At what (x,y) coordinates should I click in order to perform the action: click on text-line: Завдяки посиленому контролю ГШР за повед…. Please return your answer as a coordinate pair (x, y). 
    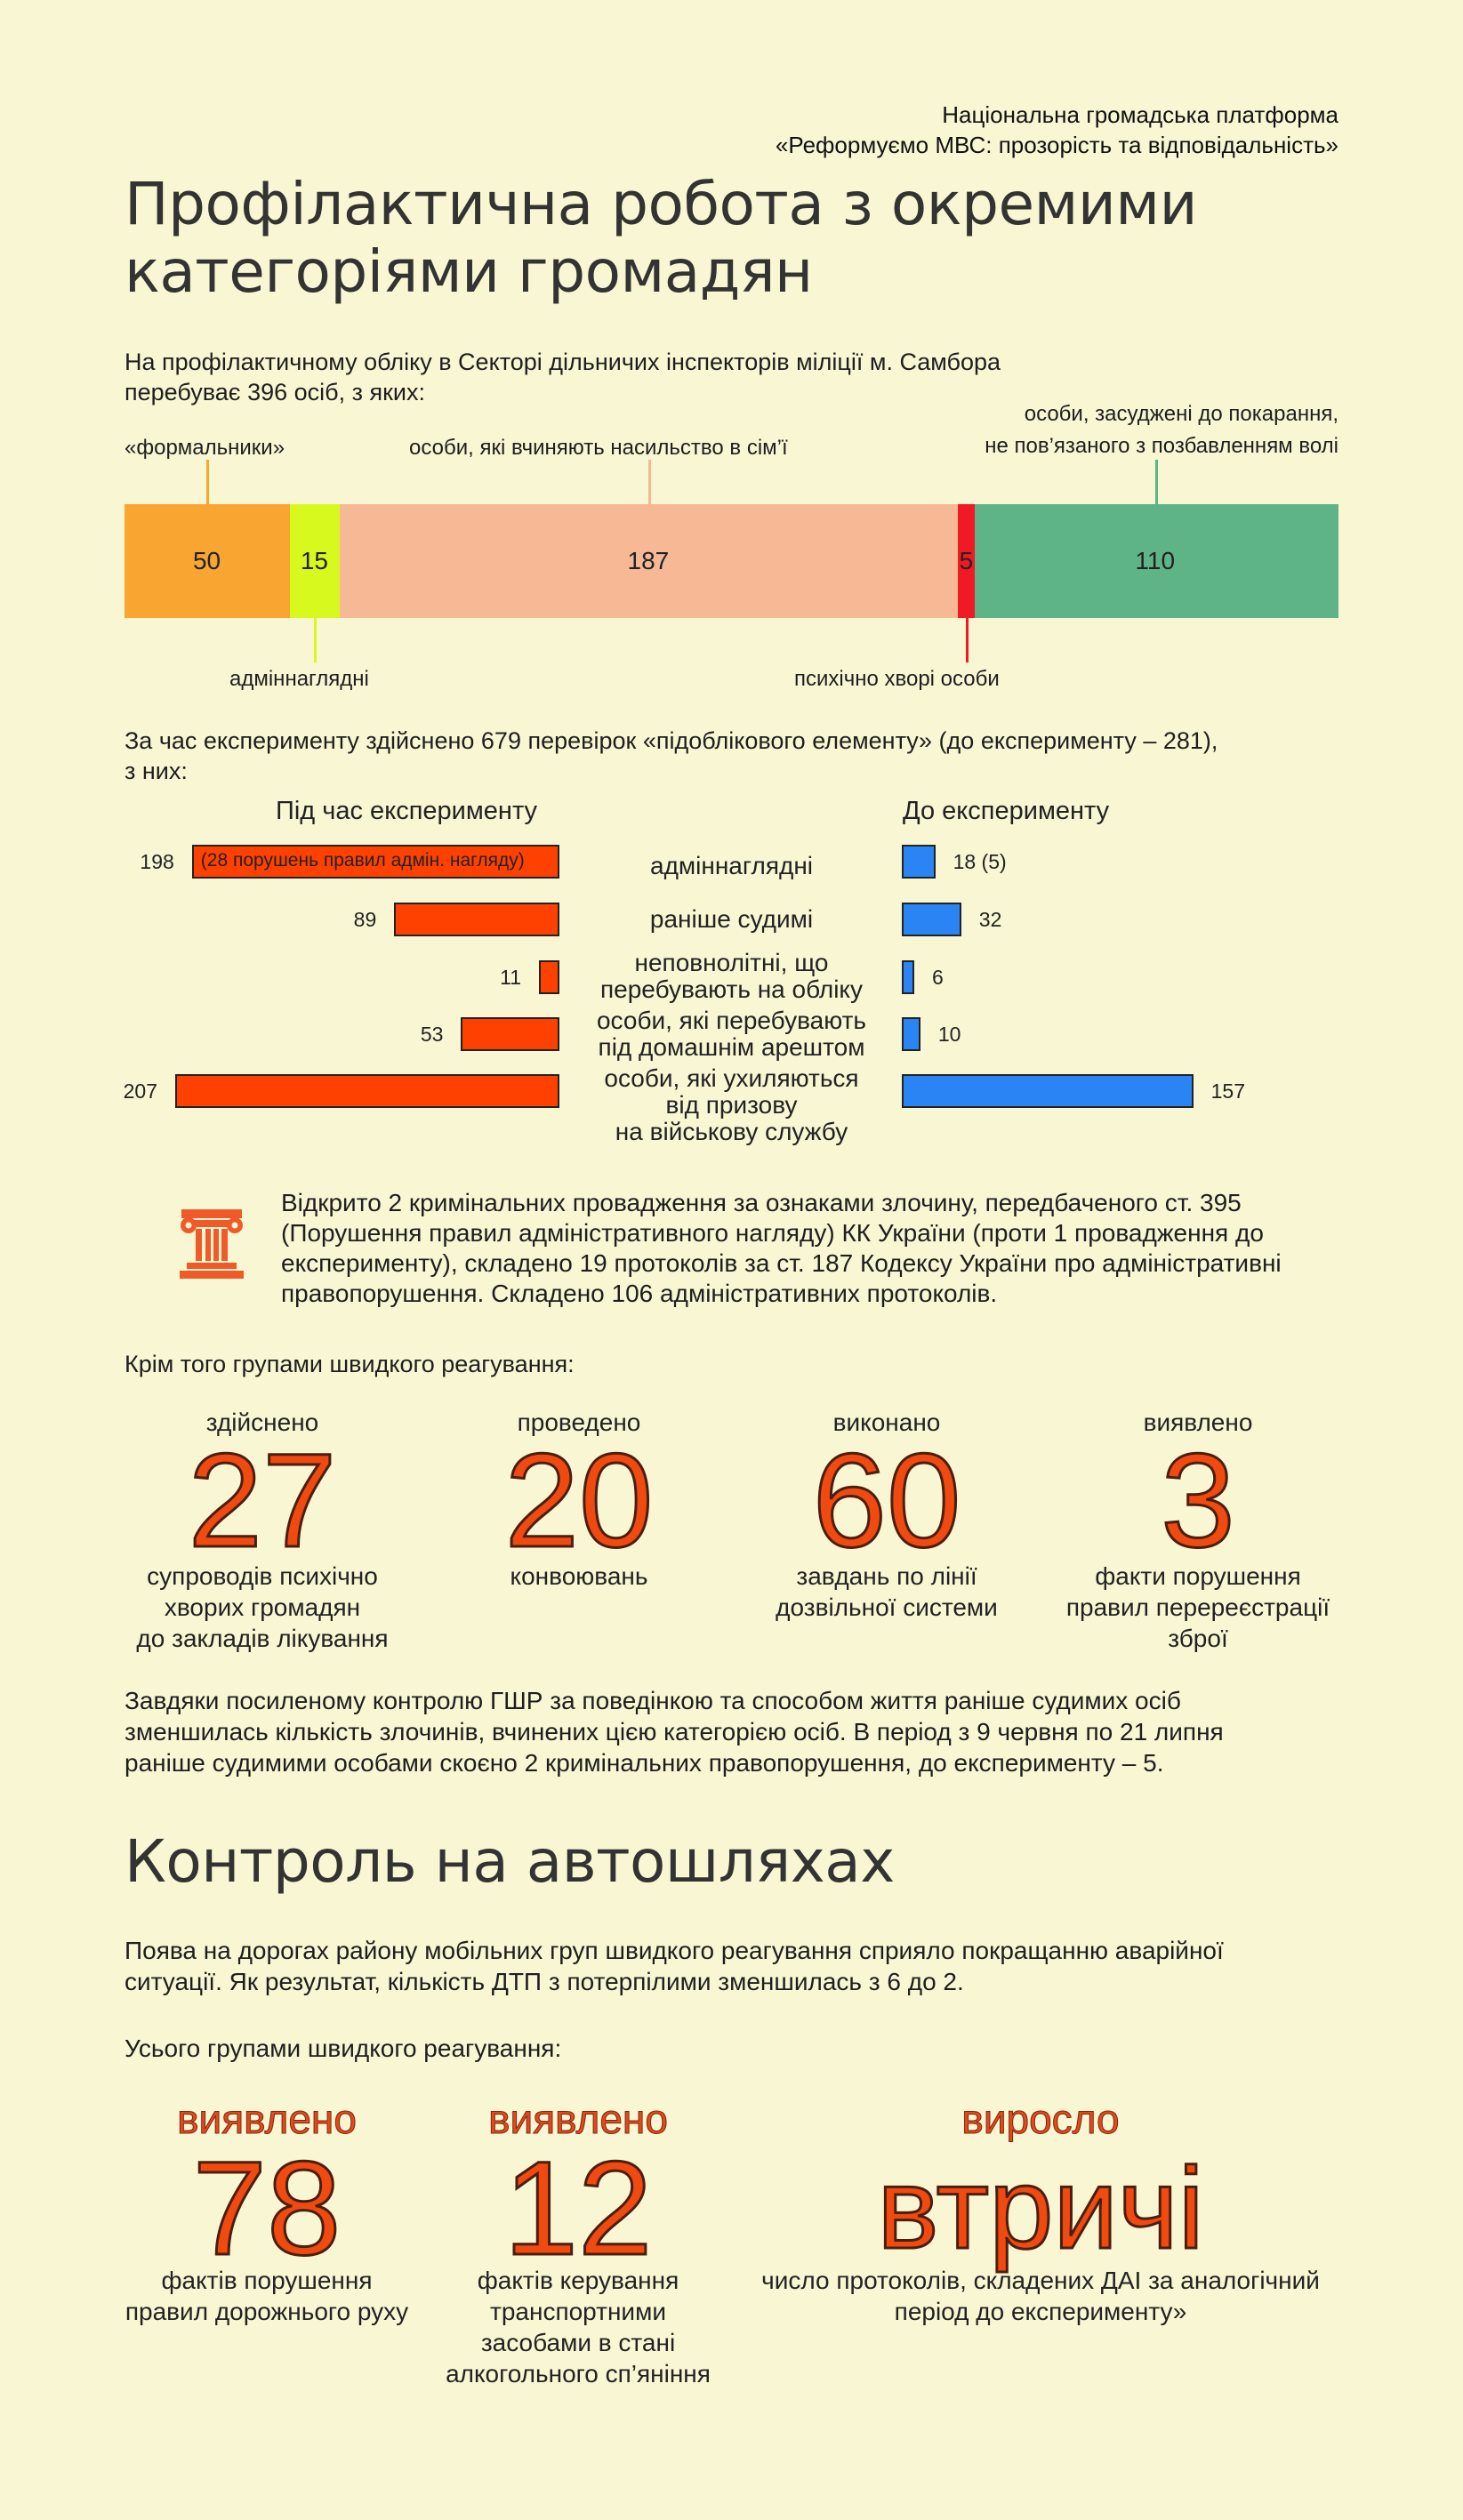
    Looking at the image, I should click on (653, 1701).